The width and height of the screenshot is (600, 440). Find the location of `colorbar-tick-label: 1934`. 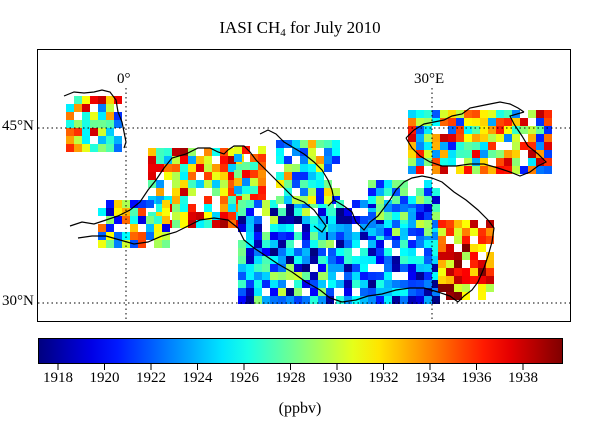

colorbar-tick-label: 1934 is located at coordinates (430, 378).